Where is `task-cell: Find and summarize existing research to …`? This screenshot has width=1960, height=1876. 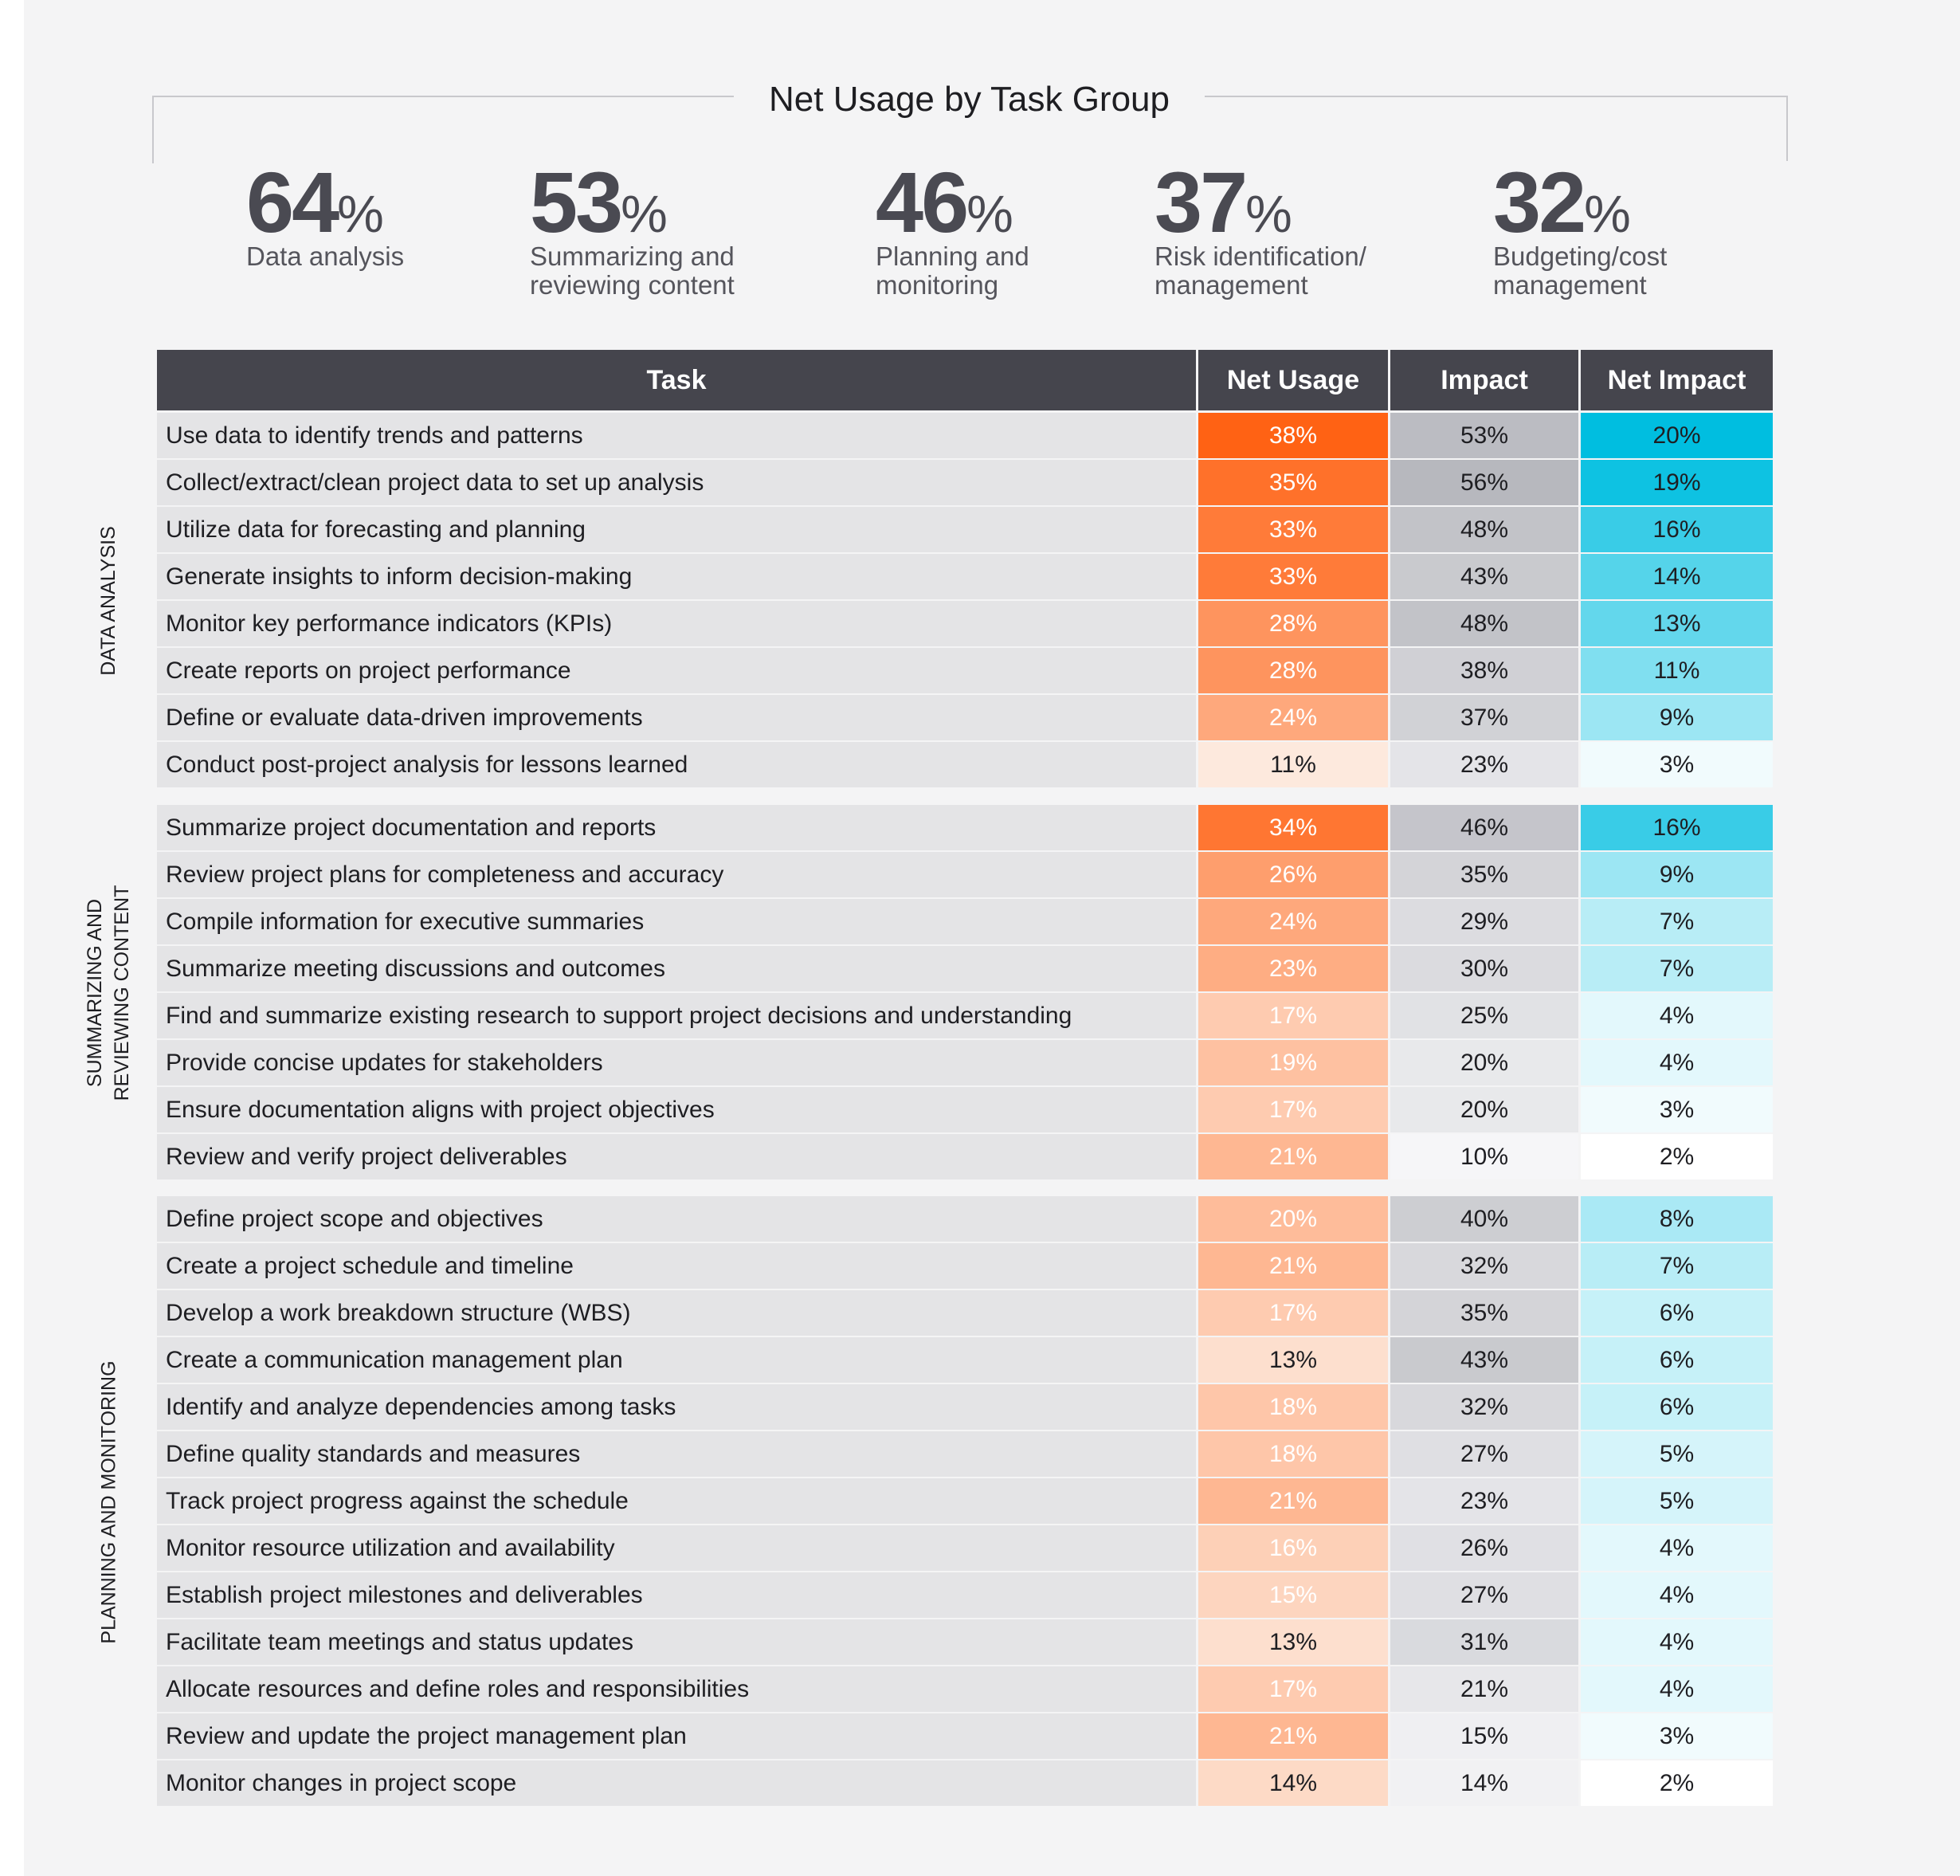
task-cell: Find and summarize existing research to … is located at coordinates (676, 1015).